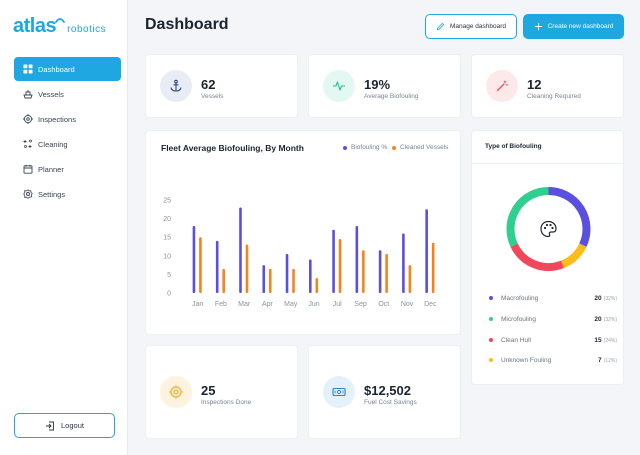 The height and width of the screenshot is (455, 640). What do you see at coordinates (169, 294) in the screenshot?
I see `y-tick-label: 0` at bounding box center [169, 294].